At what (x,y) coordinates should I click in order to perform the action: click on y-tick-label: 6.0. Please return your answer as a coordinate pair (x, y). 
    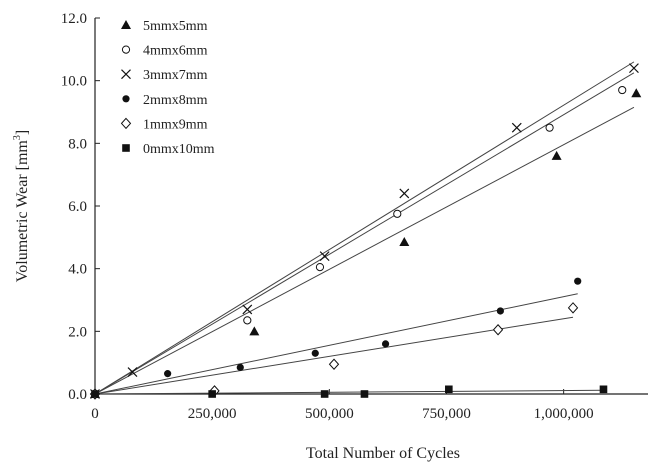
    Looking at the image, I should click on (77, 207).